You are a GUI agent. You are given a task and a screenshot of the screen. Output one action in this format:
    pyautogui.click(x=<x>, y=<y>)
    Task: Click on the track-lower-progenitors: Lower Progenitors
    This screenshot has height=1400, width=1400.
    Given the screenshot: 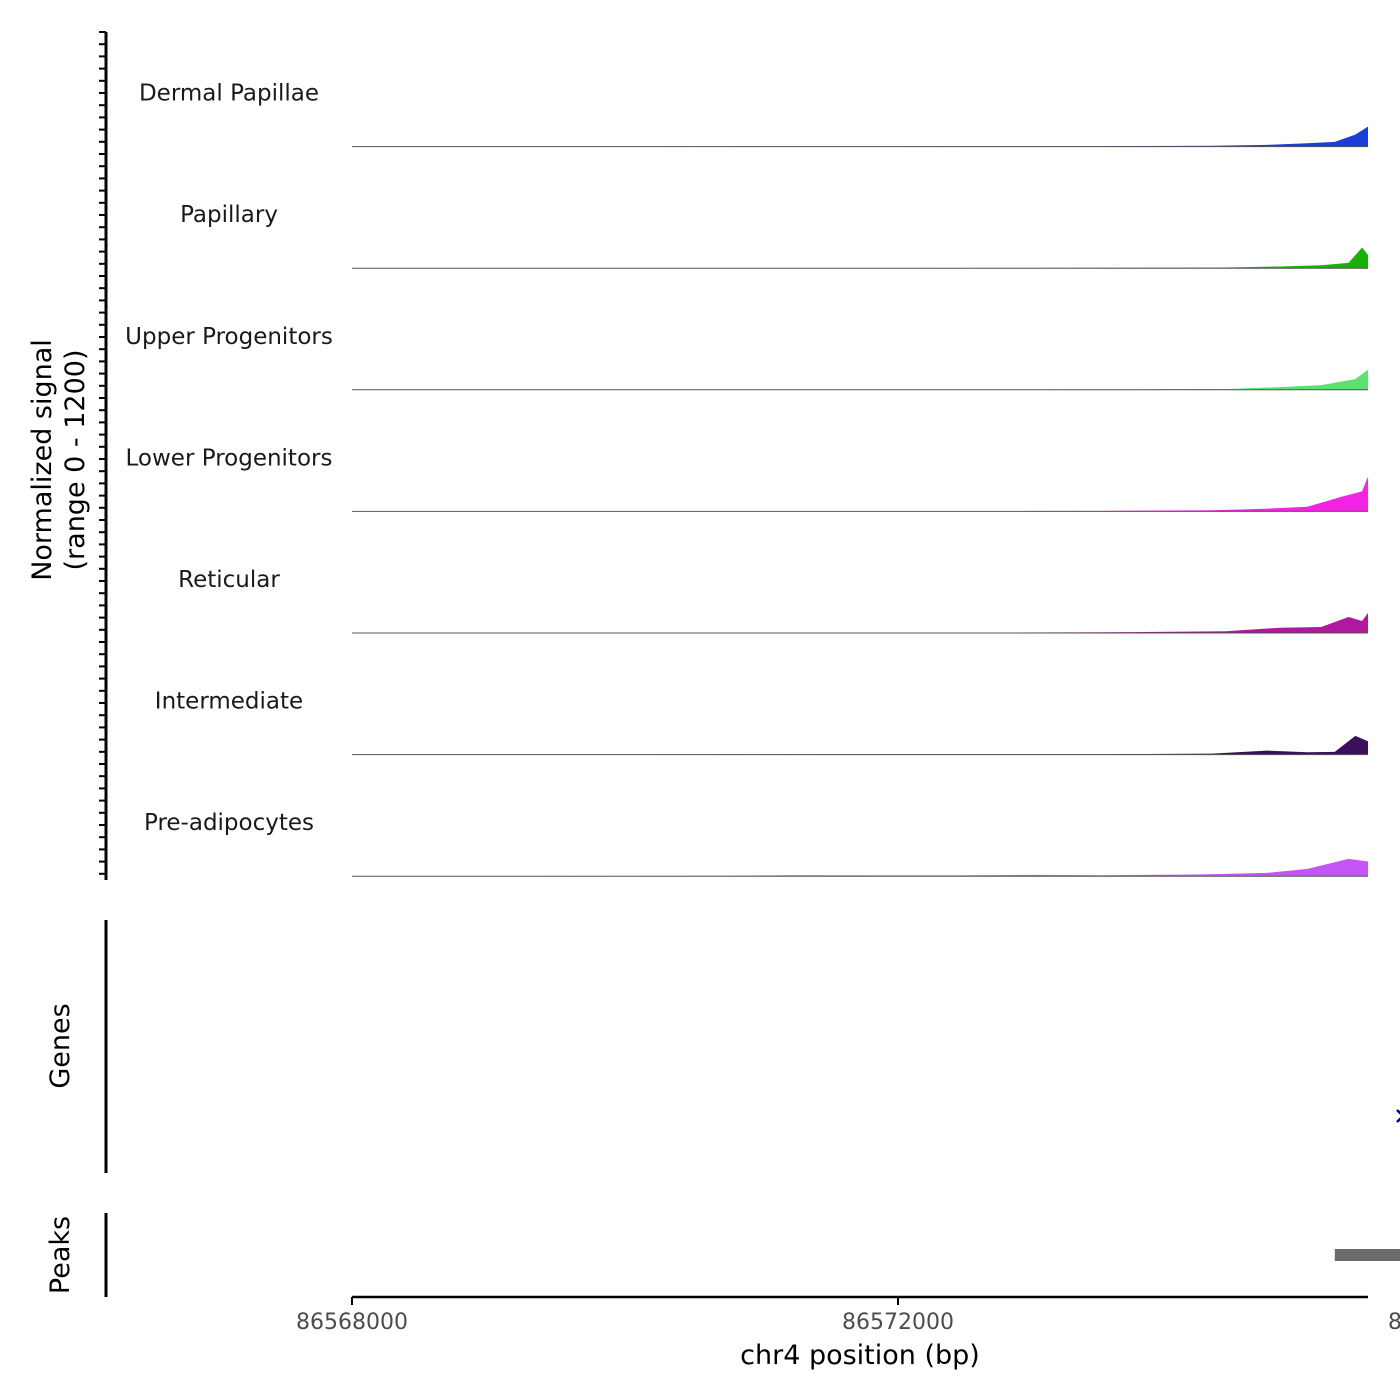 What is the action you would take?
    pyautogui.click(x=747, y=478)
    